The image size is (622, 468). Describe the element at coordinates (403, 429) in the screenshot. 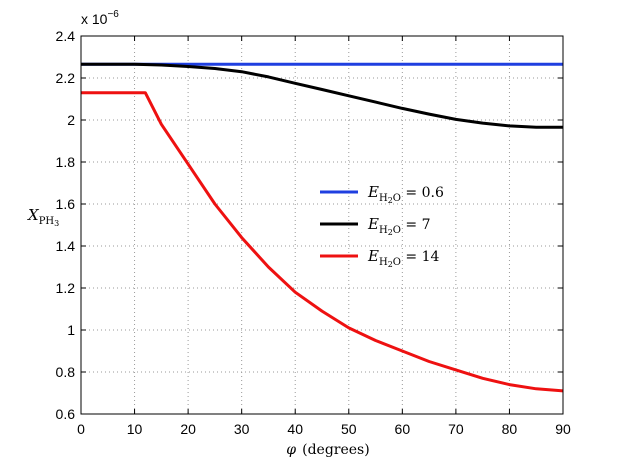

I see `x-tick-label: 60` at that location.